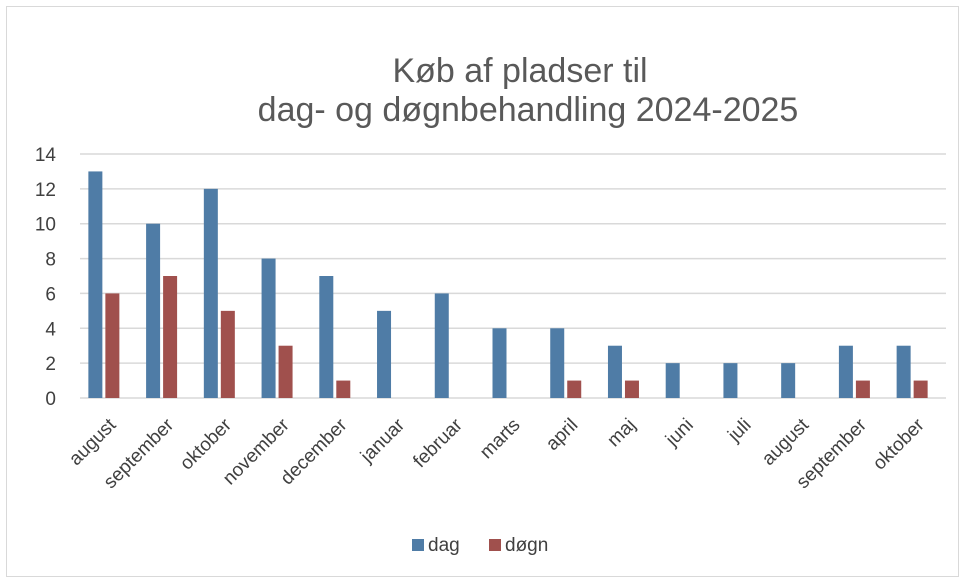  What do you see at coordinates (45, 190) in the screenshot?
I see `y-tick-label: 12` at bounding box center [45, 190].